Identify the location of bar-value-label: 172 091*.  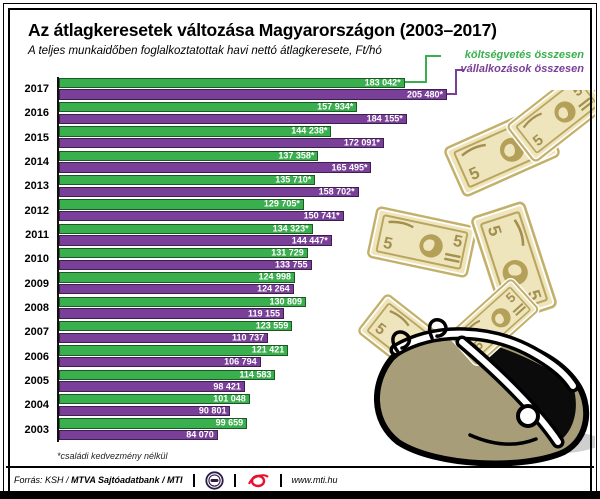
(361, 142).